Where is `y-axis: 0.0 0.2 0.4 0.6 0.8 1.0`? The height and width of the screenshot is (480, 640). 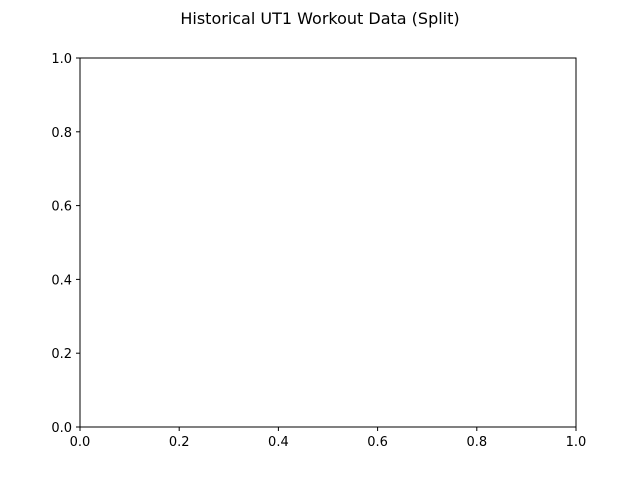
y-axis: 0.0 0.2 0.4 0.6 0.8 1.0 is located at coordinates (65, 244).